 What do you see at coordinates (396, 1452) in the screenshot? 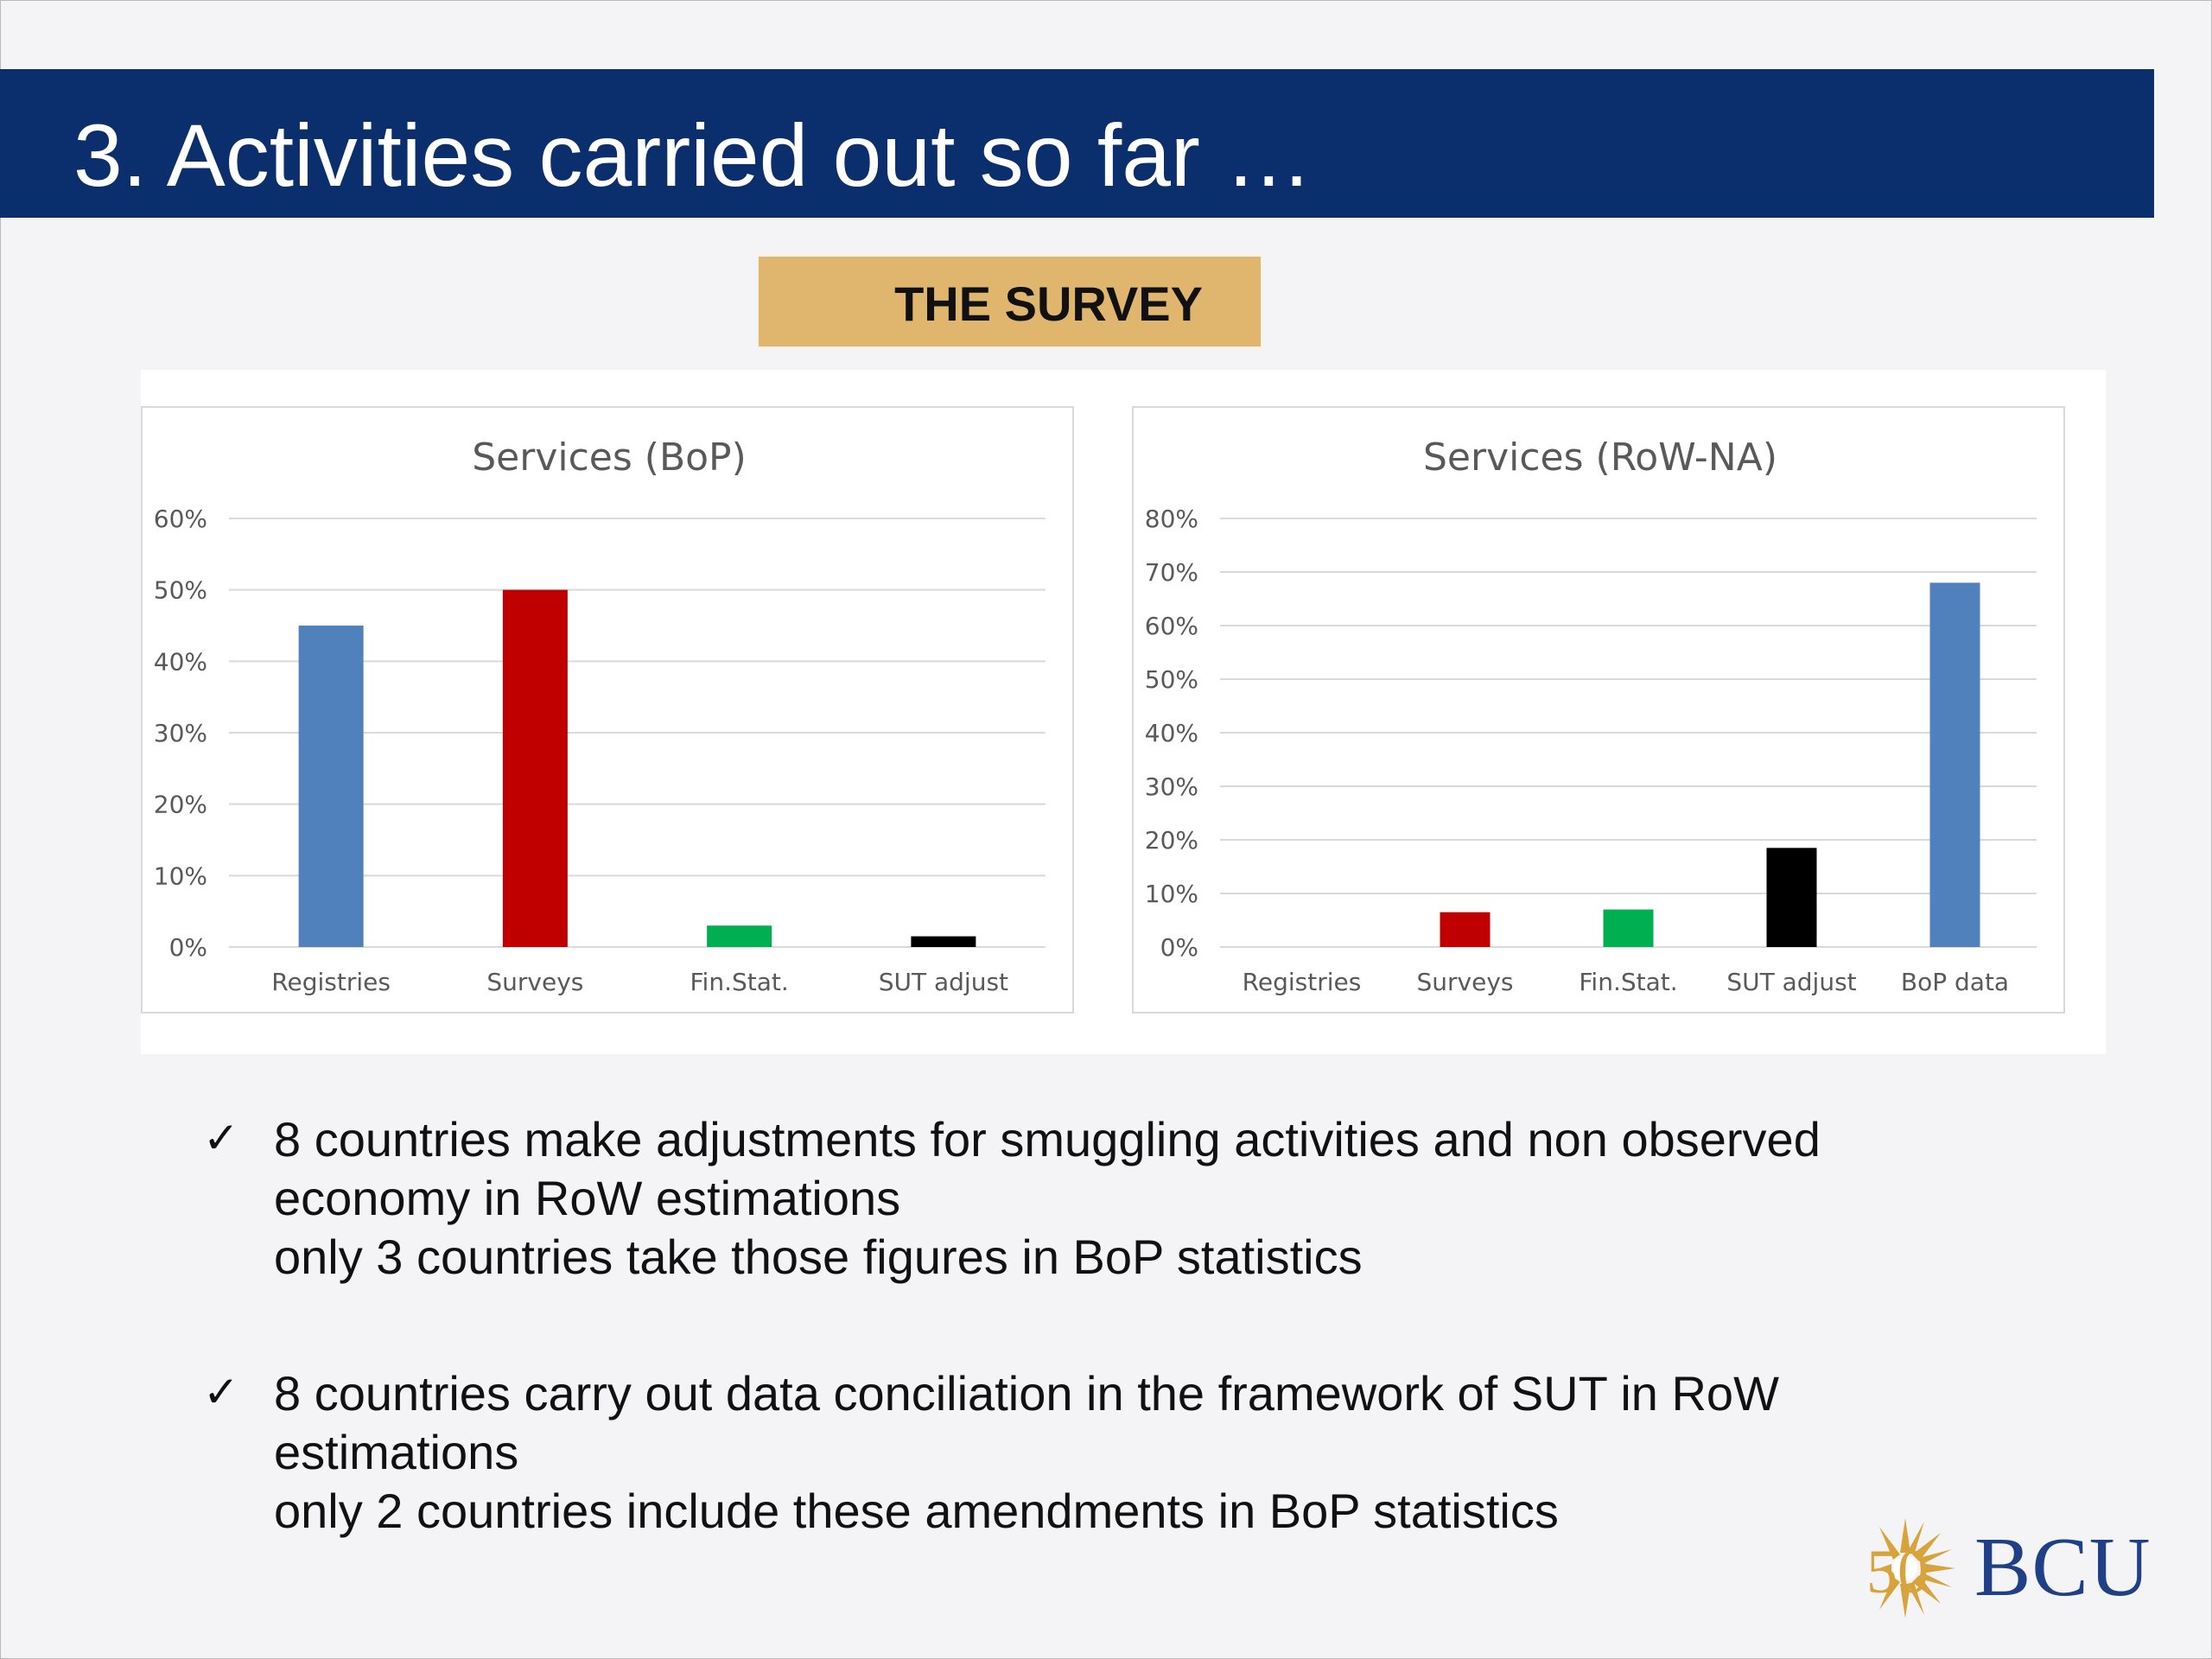
I see `bullet-line: estimations` at bounding box center [396, 1452].